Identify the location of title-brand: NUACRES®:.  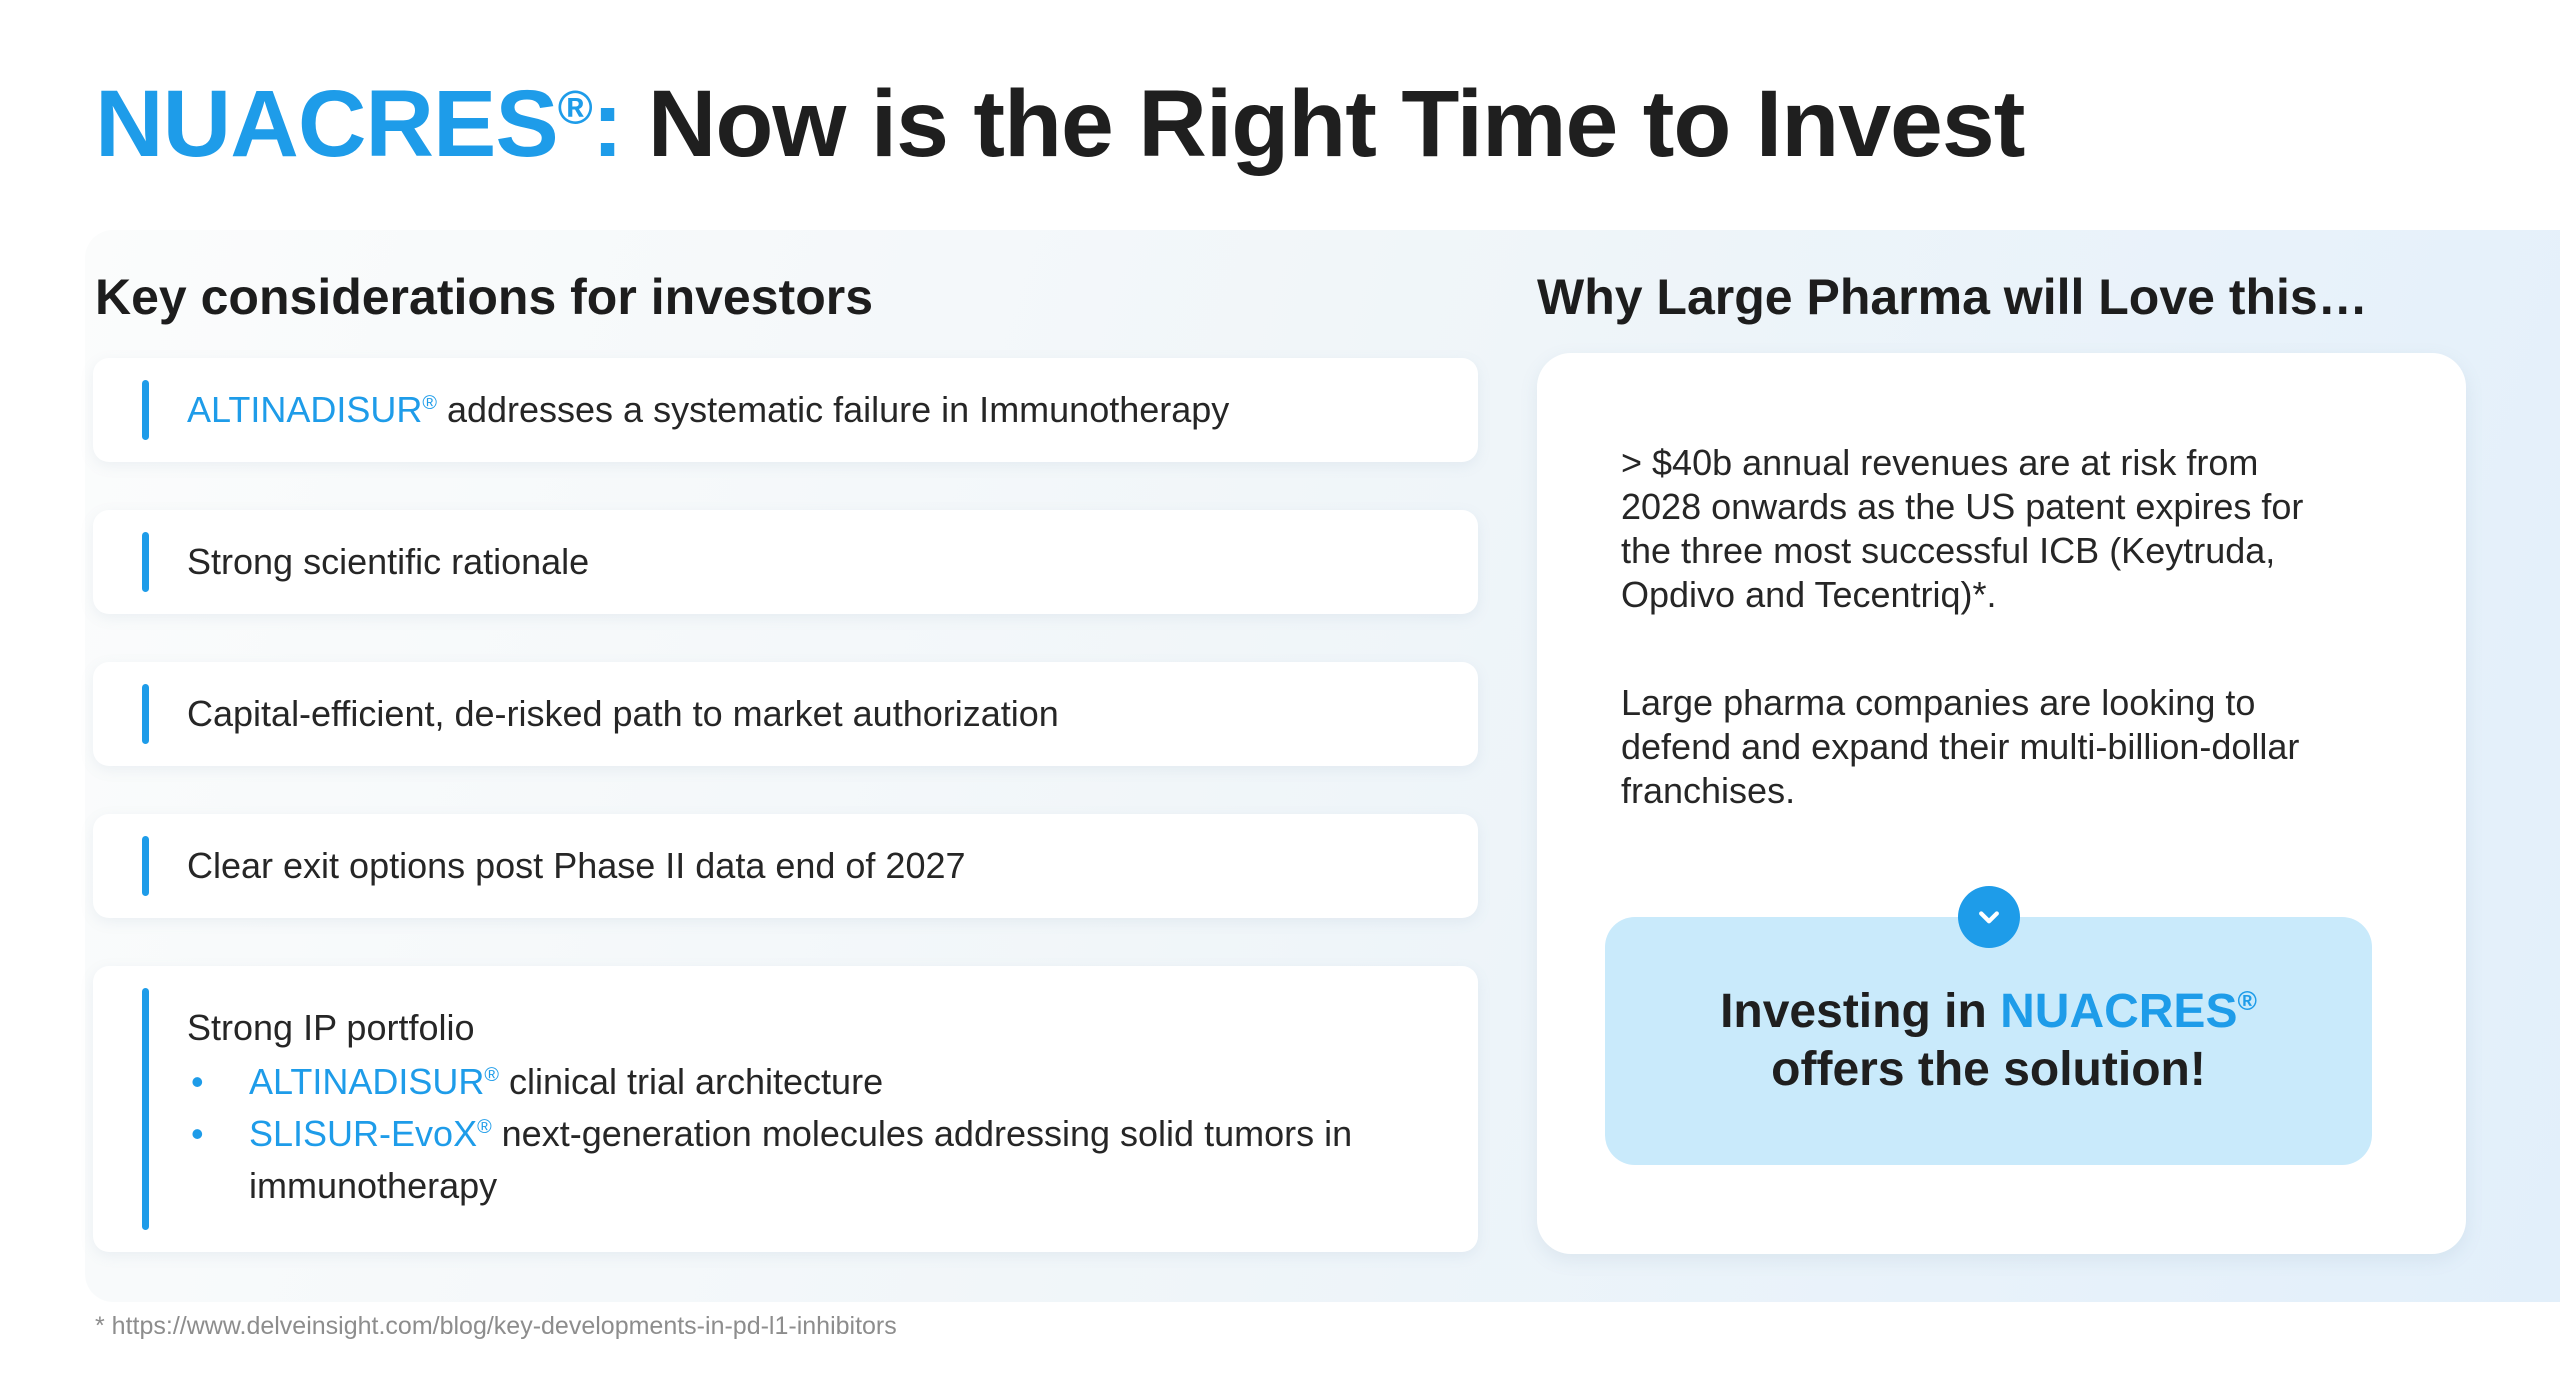
(359, 124).